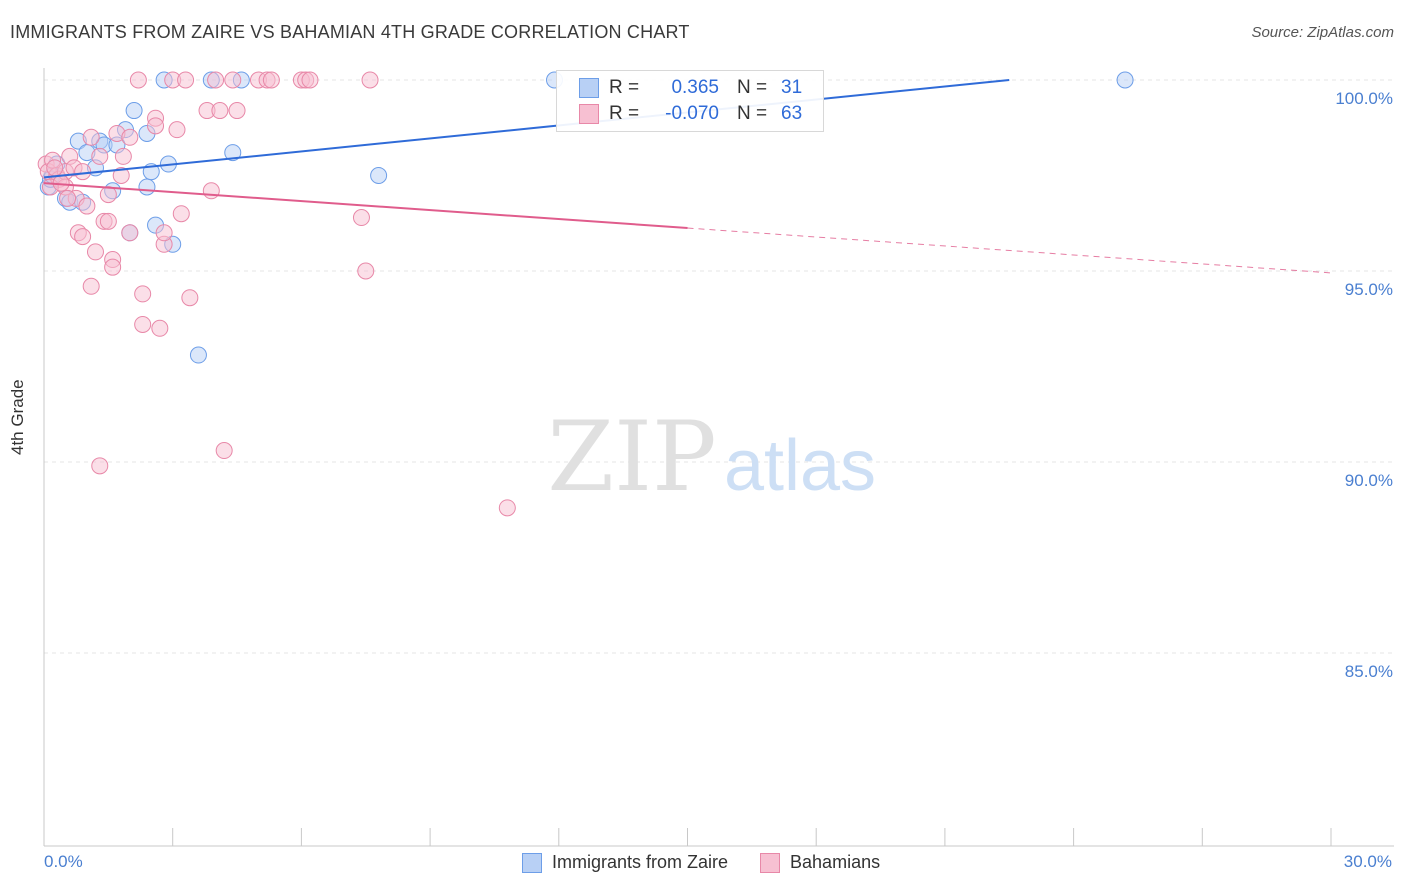 The height and width of the screenshot is (892, 1406). Describe the element at coordinates (63, 861) in the screenshot. I see `x-tick-label-min: 0.0%` at that location.